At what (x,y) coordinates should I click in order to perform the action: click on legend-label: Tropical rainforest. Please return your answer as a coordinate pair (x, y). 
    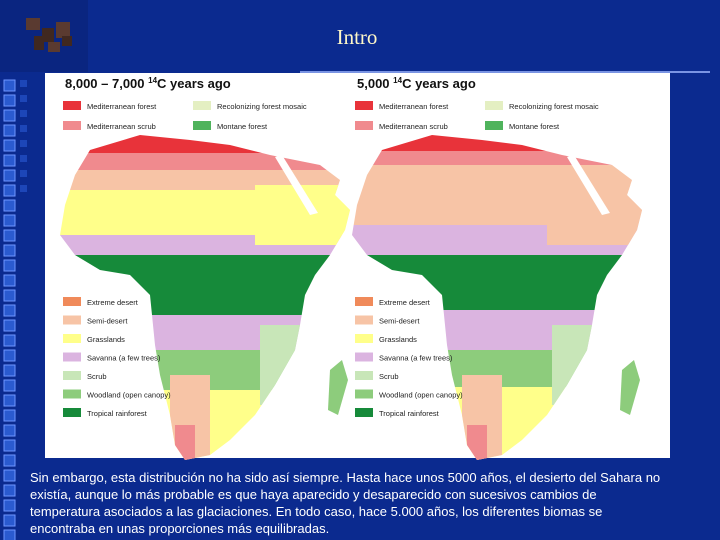
    Looking at the image, I should click on (117, 413).